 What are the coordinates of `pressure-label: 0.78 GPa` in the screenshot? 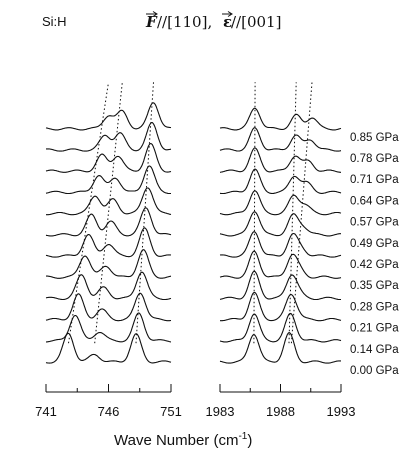 It's located at (374, 159).